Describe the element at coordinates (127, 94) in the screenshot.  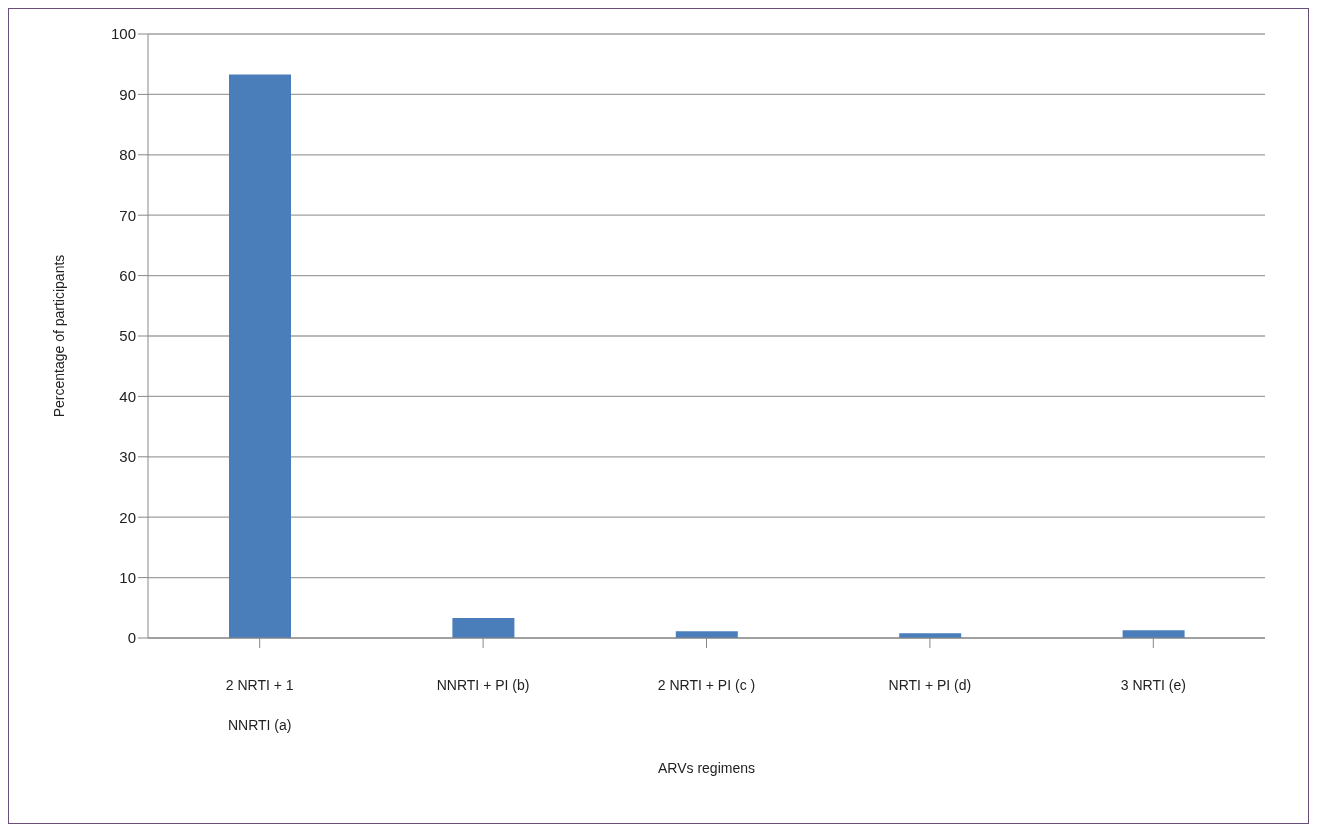
I see `y-tick-label: 90` at that location.